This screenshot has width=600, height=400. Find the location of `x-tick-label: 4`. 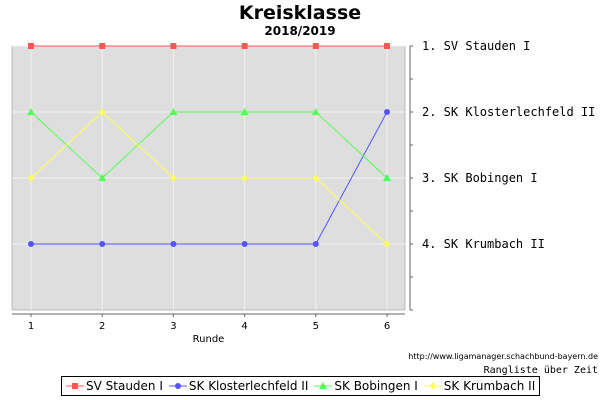

x-tick-label: 4 is located at coordinates (244, 326).